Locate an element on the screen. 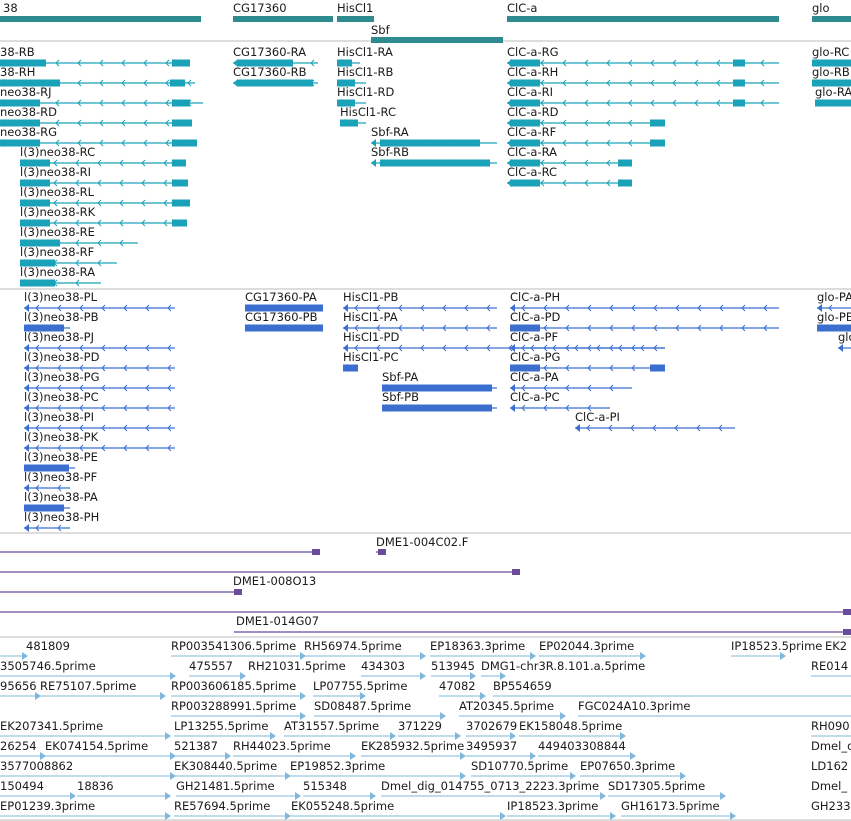 The width and height of the screenshot is (851, 821). transcript-label: ClC-a-PC is located at coordinates (535, 397).